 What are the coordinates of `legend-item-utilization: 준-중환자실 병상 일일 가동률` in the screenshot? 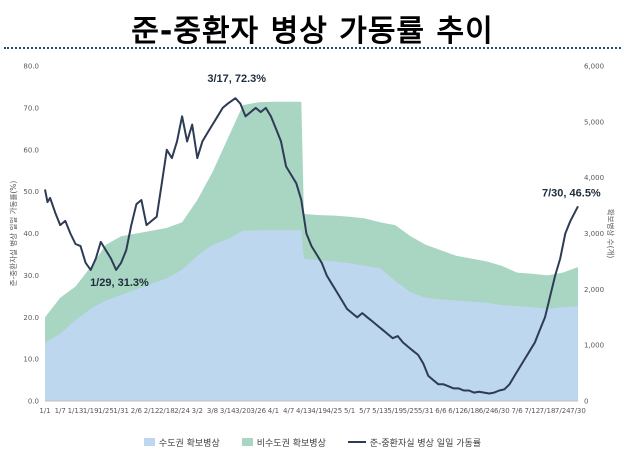 It's located at (414, 442).